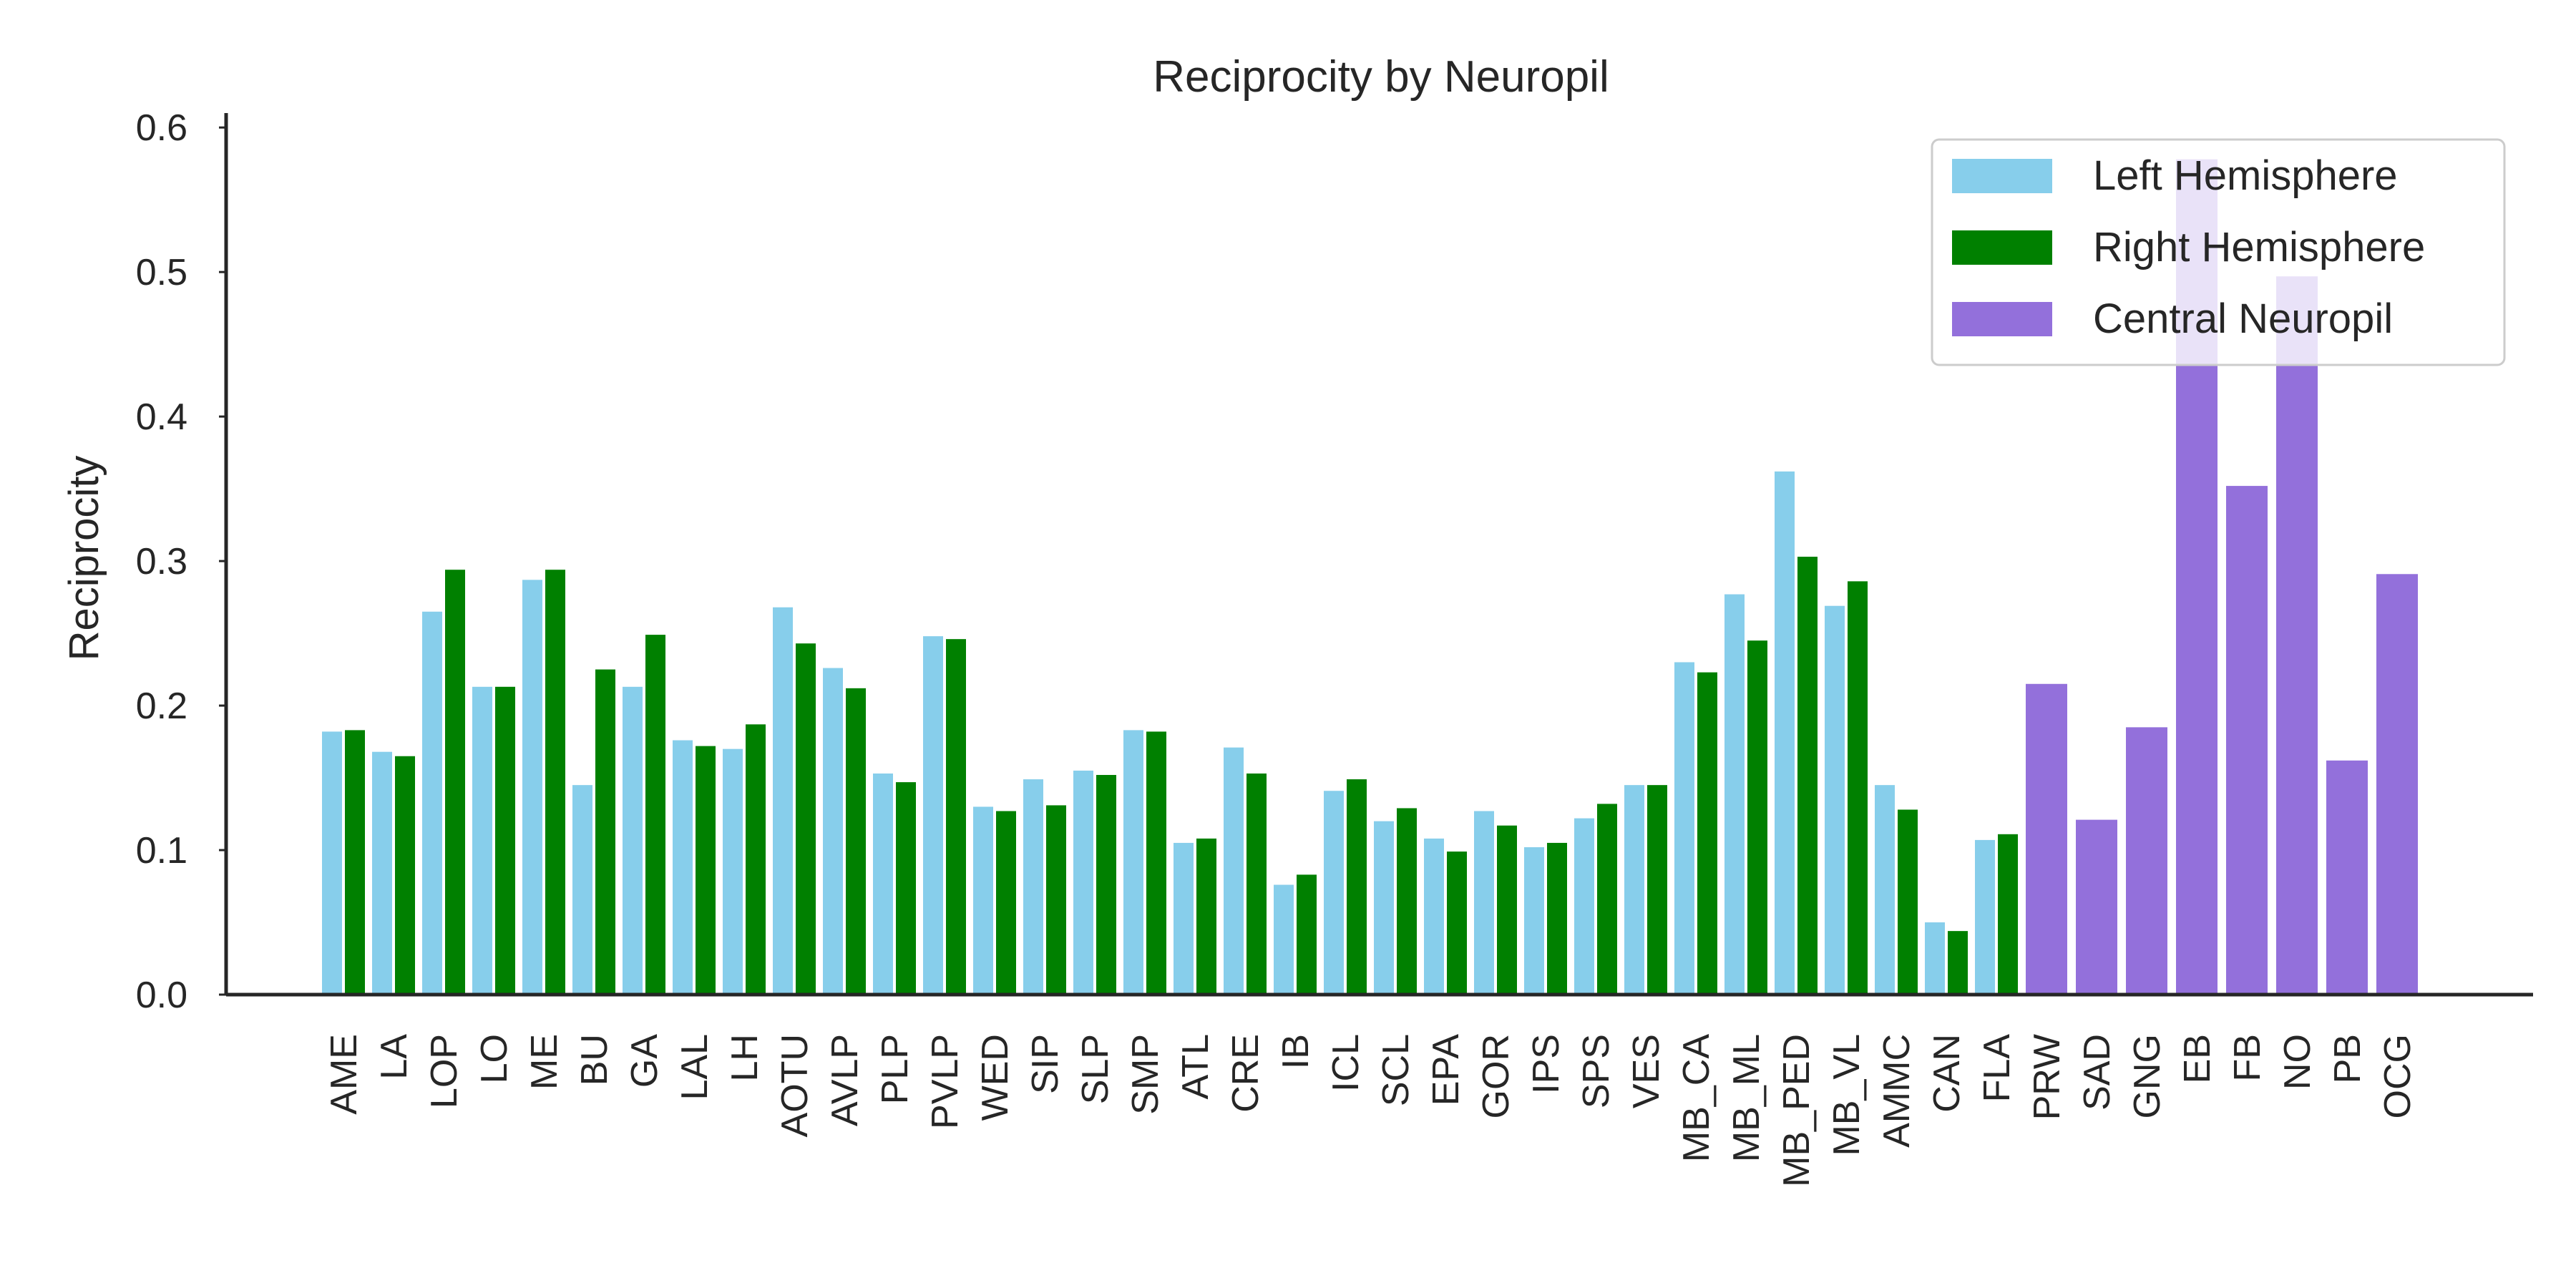 This screenshot has width=2576, height=1288. I want to click on x-tick-label-ips: IPS, so click(1546, 1064).